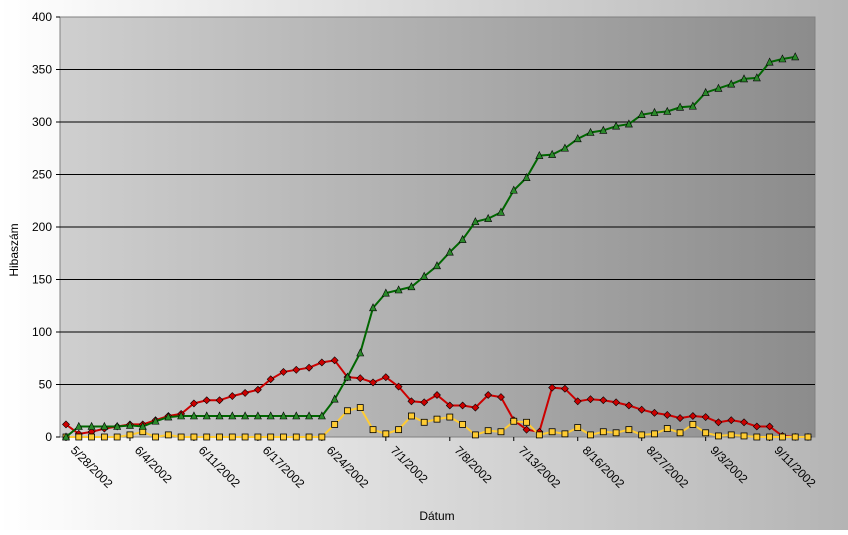 The width and height of the screenshot is (848, 535). I want to click on y-tick-label: 250, so click(42, 175).